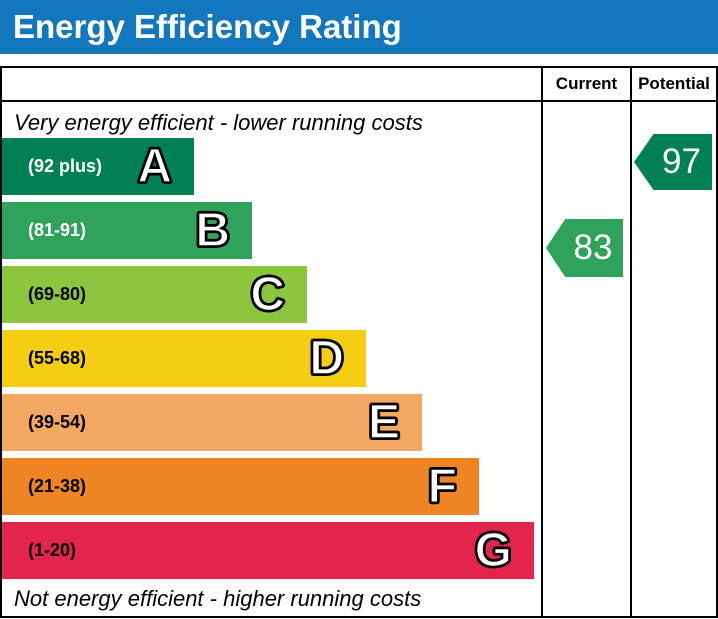  I want to click on band-range-label: (21-38), so click(57, 486).